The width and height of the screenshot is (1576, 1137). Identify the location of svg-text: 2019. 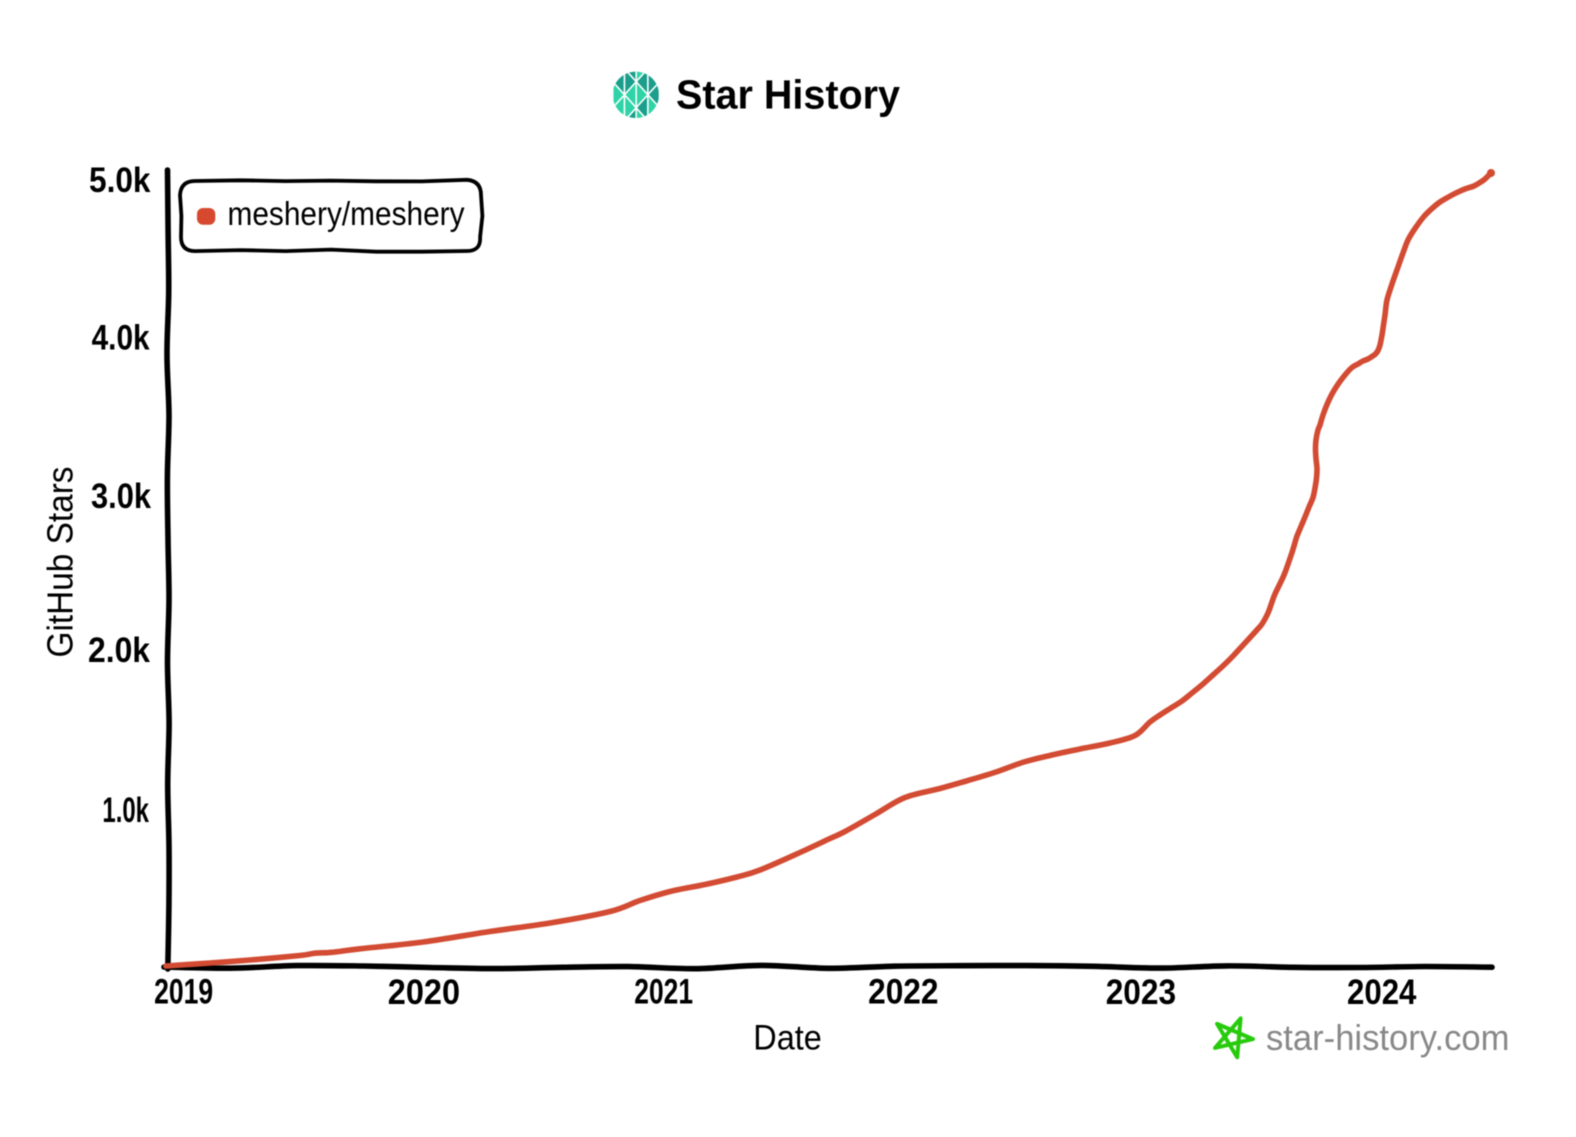
(183, 992).